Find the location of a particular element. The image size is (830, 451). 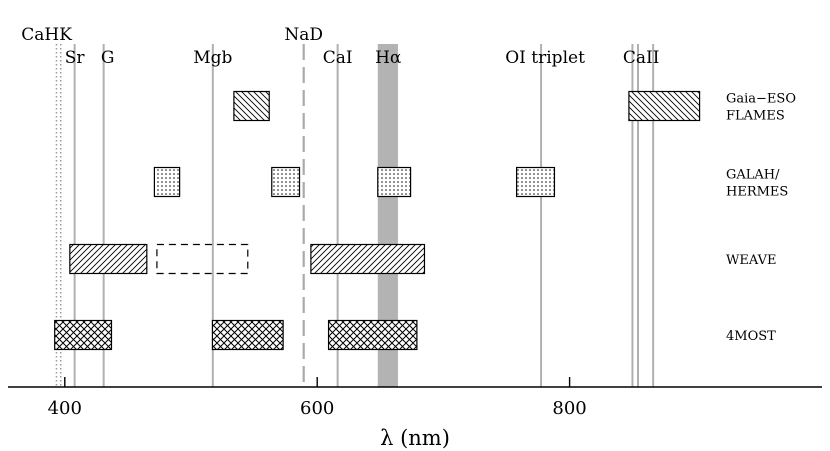

survey-label-galah-hermes-1: GALAH/ is located at coordinates (753, 175).